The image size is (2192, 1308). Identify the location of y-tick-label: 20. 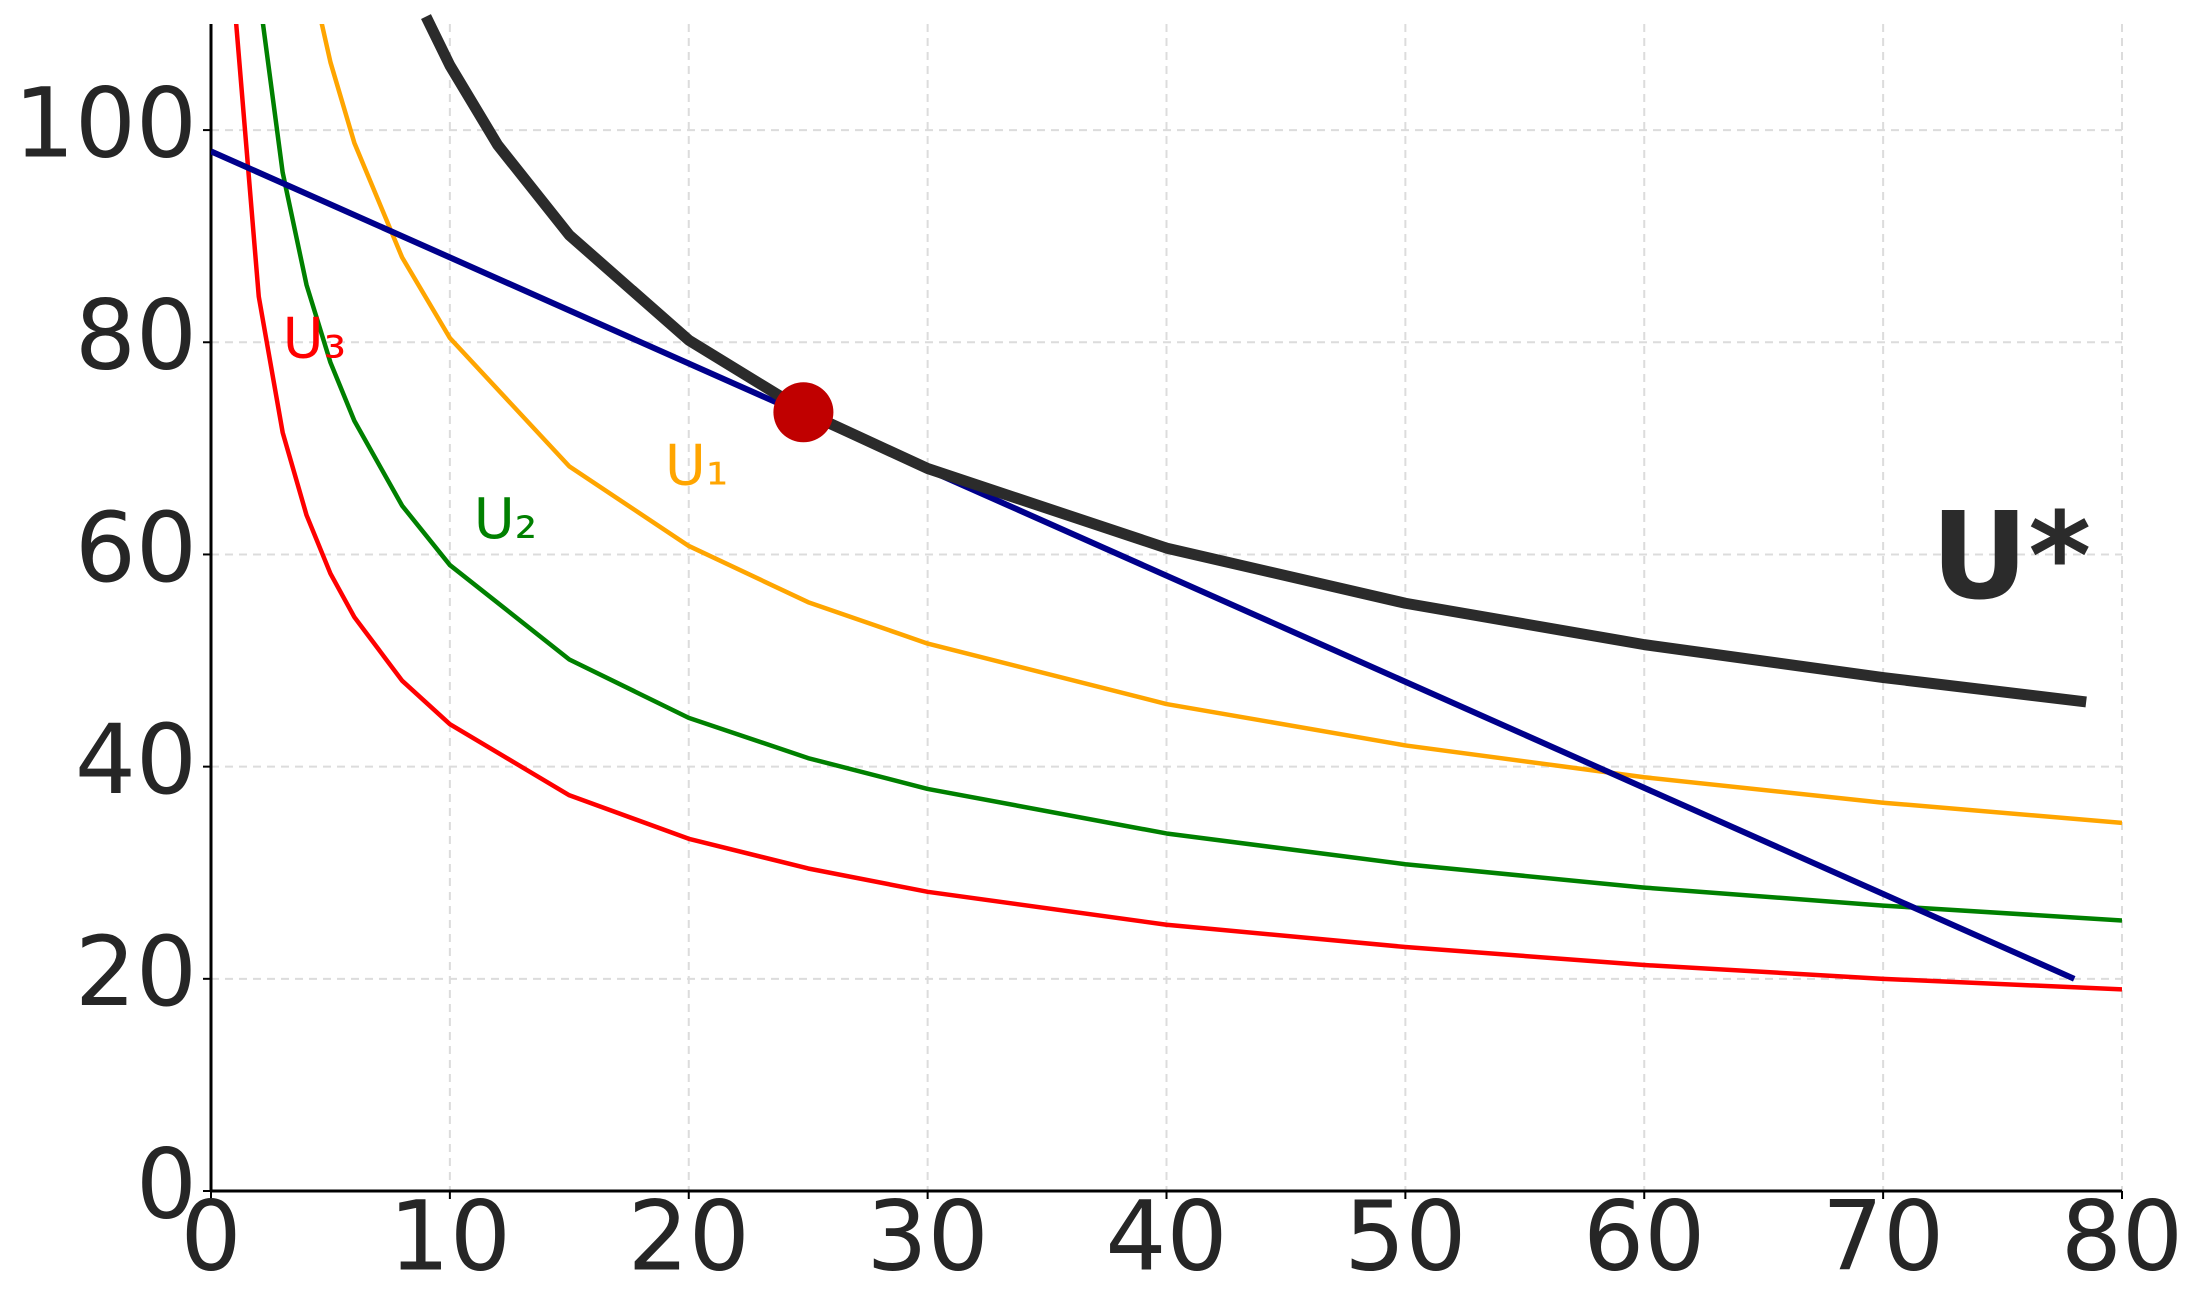
(136, 972).